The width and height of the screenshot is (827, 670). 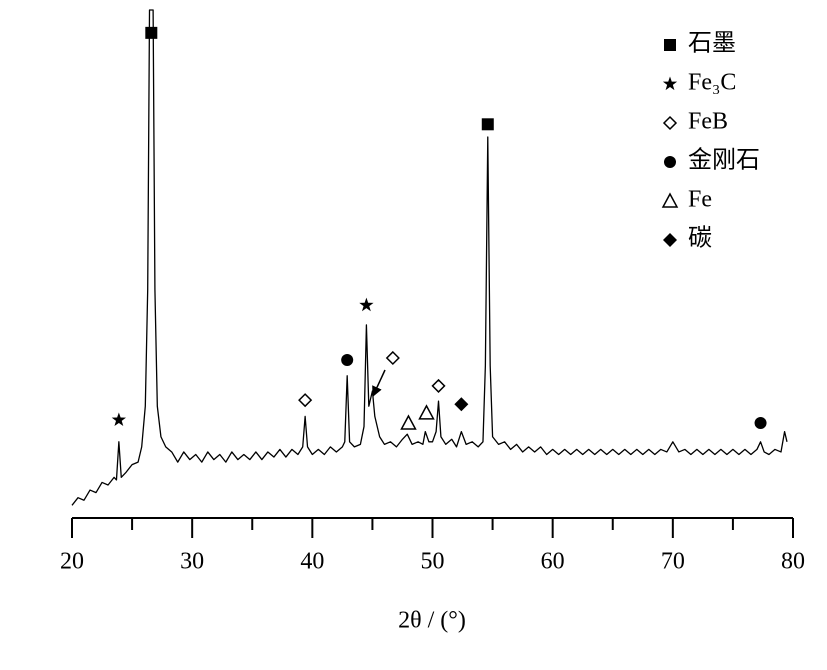 What do you see at coordinates (673, 562) in the screenshot?
I see `x-tick-label: 70` at bounding box center [673, 562].